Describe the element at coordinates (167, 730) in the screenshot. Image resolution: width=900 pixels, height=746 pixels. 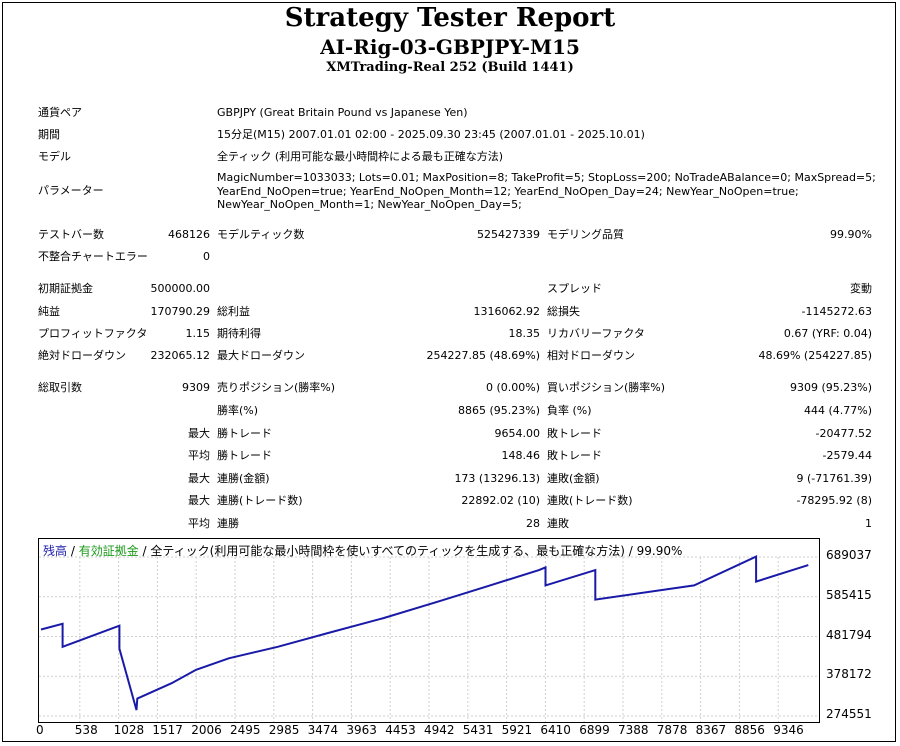
I see `x-tick-label: 1517` at that location.